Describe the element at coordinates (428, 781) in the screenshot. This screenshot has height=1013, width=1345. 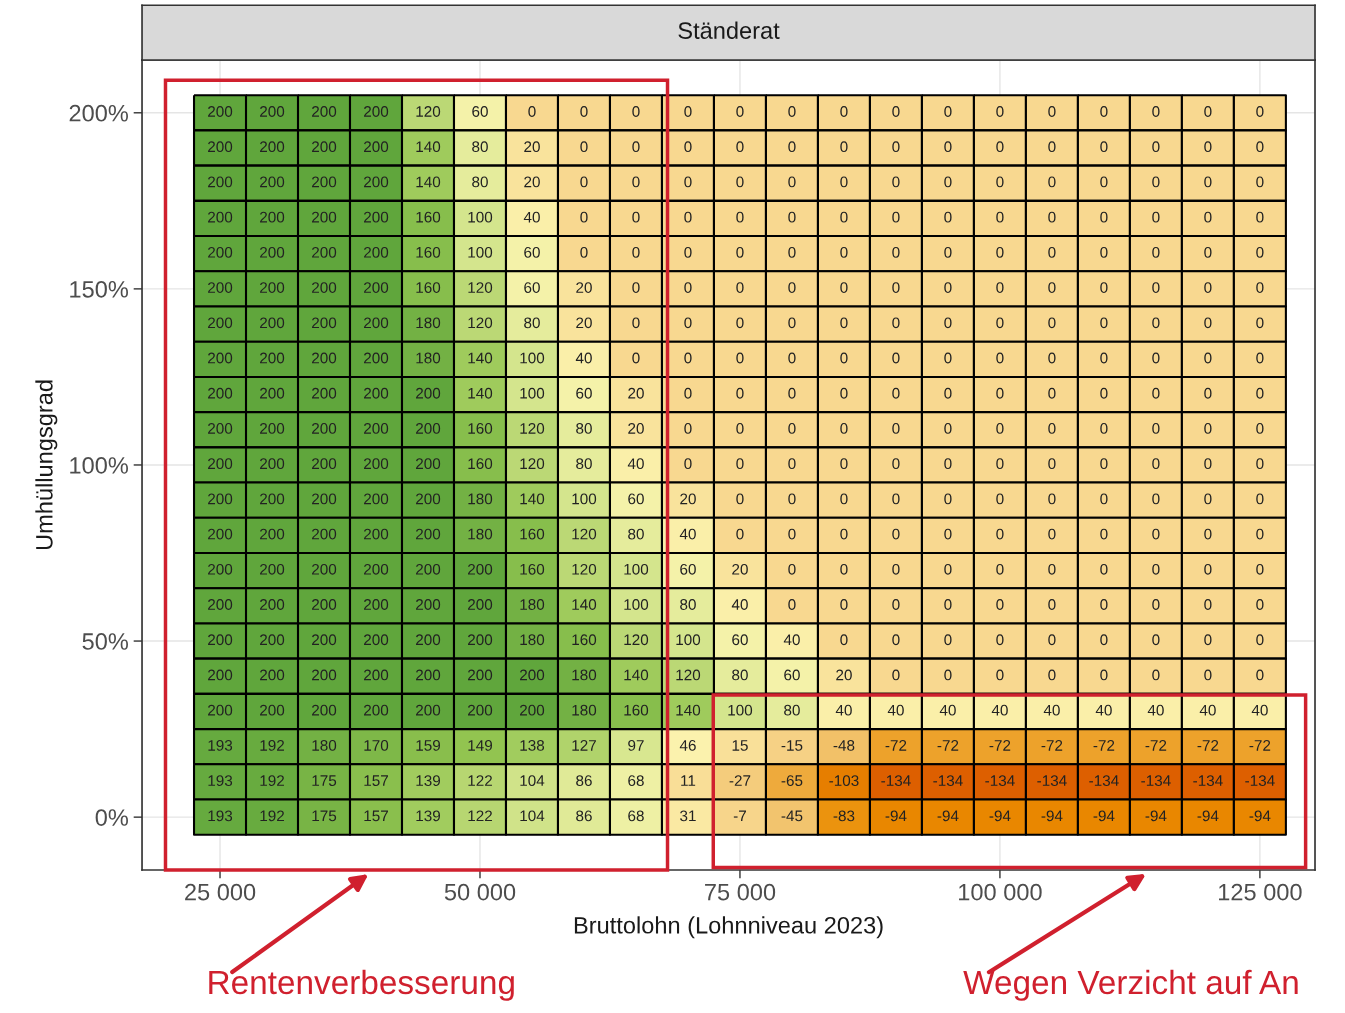
I see `data-label: 139` at that location.